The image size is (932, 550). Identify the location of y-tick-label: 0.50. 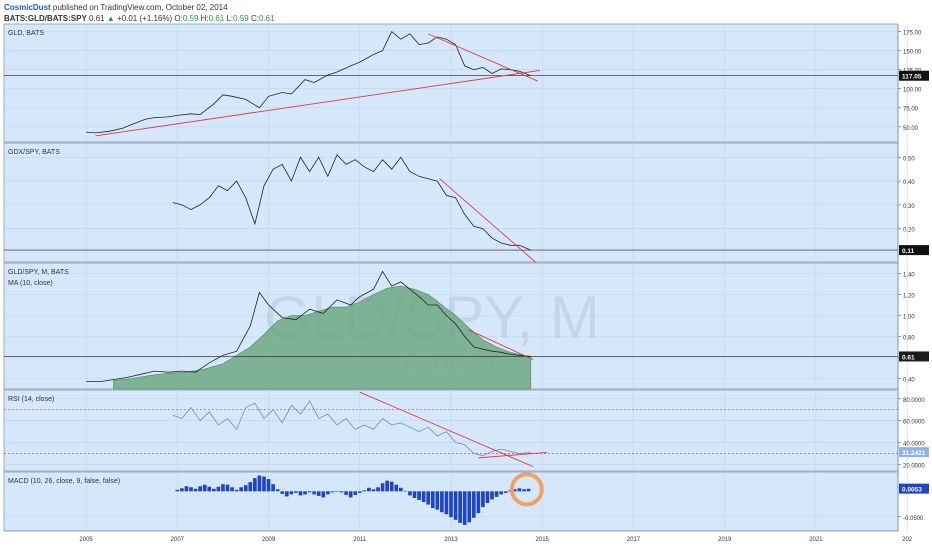
(909, 159).